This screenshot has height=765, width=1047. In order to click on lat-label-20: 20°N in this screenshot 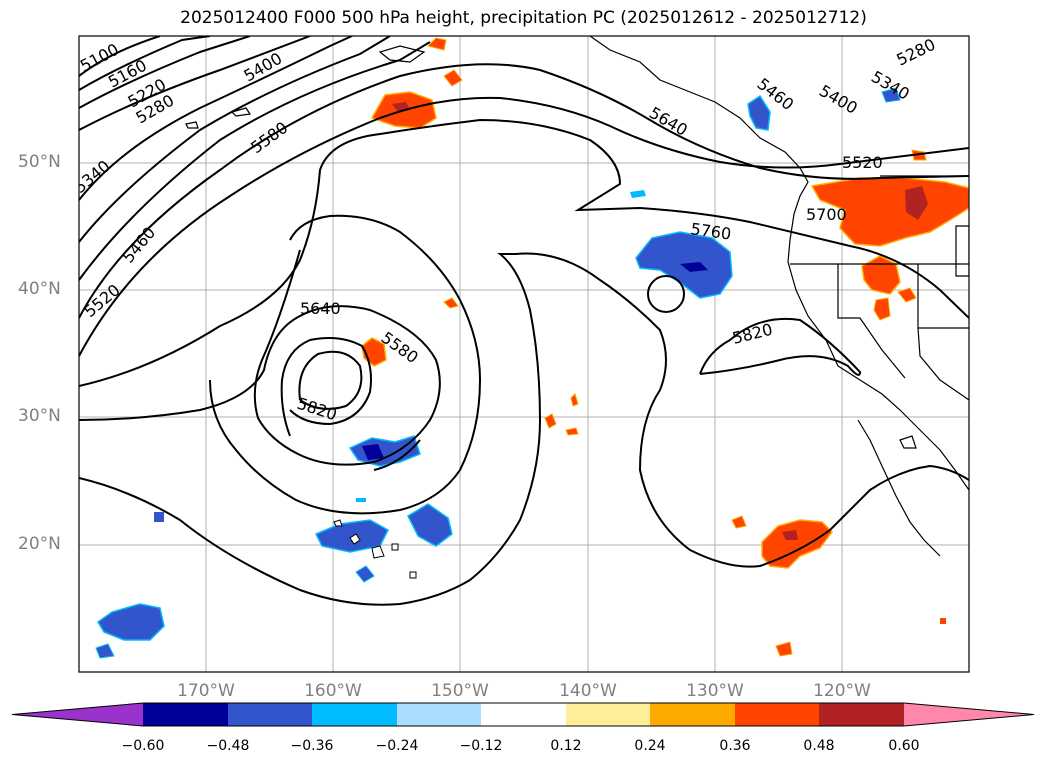, I will do `click(39, 544)`.